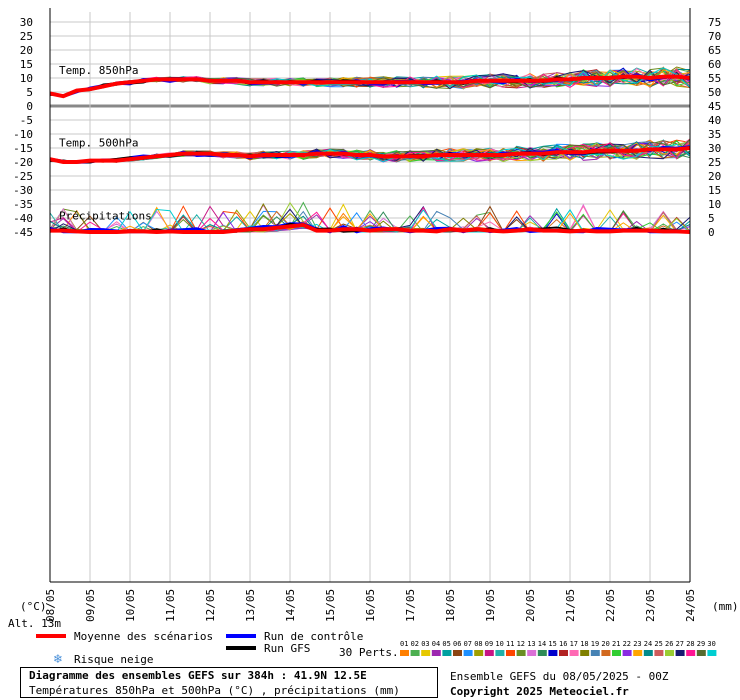 Image resolution: width=740 pixels, height=700 pixels. Describe the element at coordinates (584, 644) in the screenshot. I see `perturbation-id-label: 18` at that location.